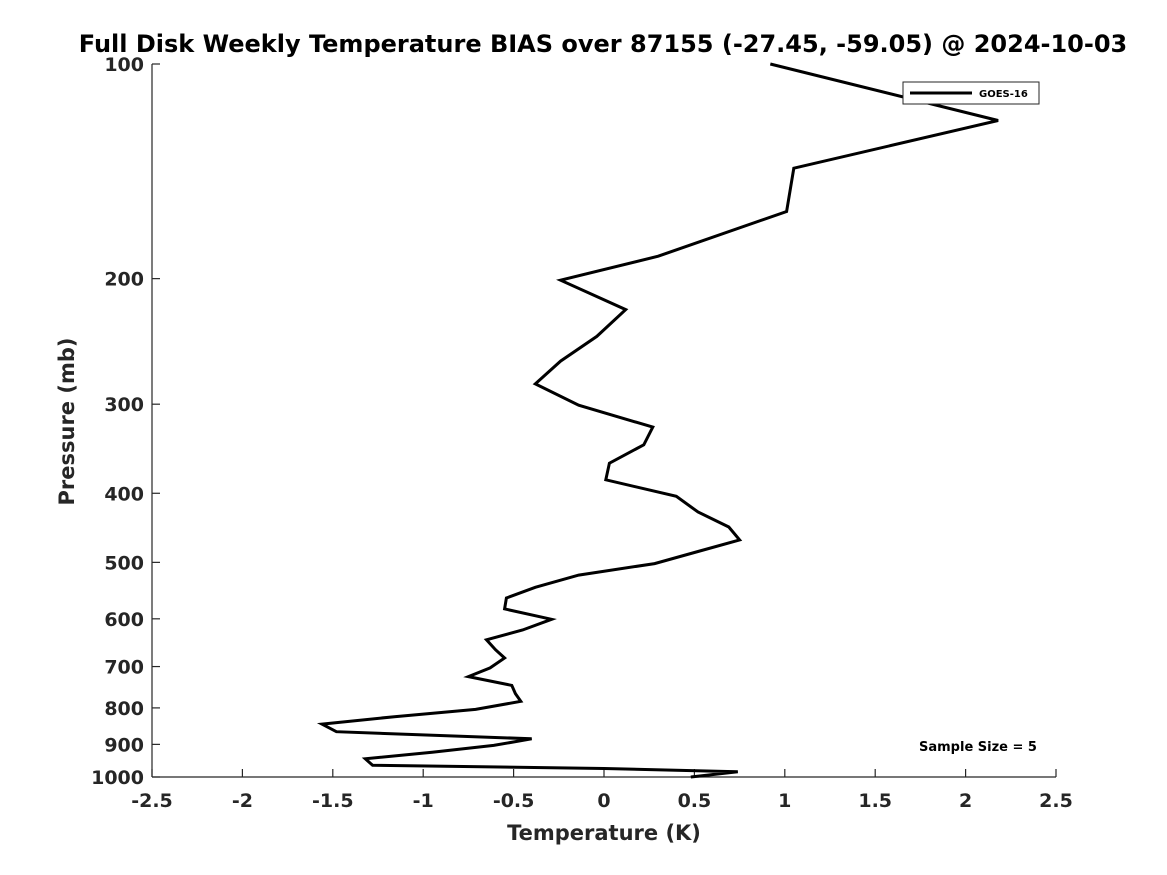 This screenshot has width=1167, height=875. Describe the element at coordinates (124, 709) in the screenshot. I see `y-tick-label: 800` at that location.